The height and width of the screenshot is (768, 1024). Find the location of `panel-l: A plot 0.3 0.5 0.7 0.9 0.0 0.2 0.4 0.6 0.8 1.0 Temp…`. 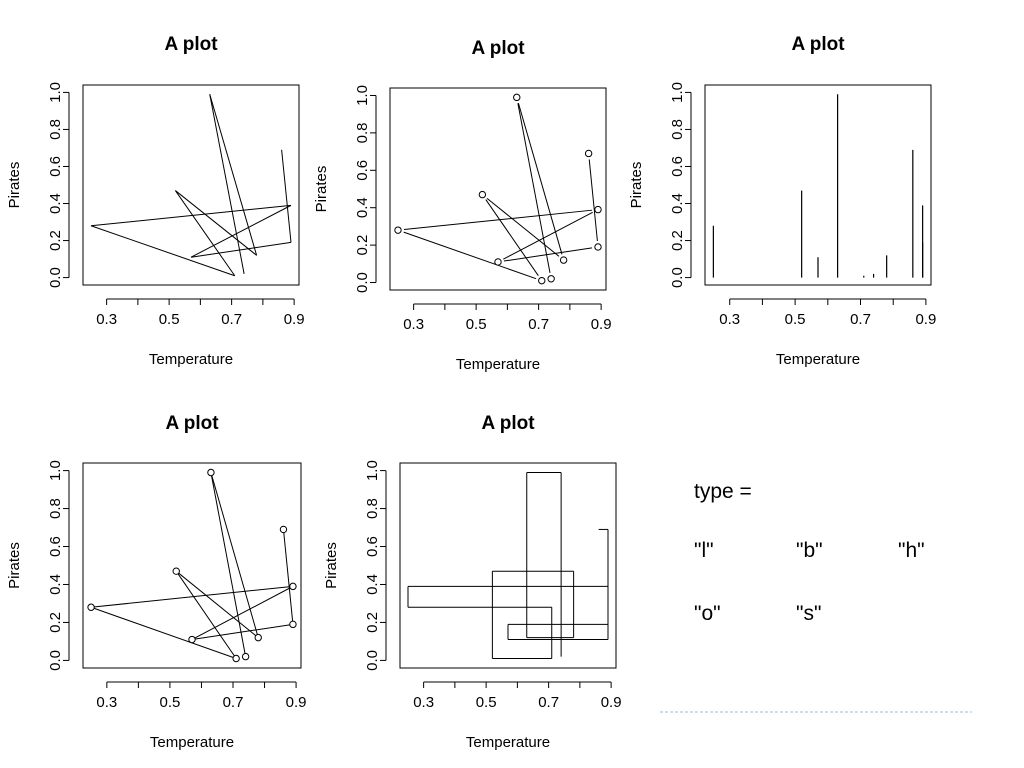

panel-l: A plot 0.3 0.5 0.7 0.9 0.0 0.2 0.4 0.6 0.8 1.0 Temp… is located at coordinates (155, 201).